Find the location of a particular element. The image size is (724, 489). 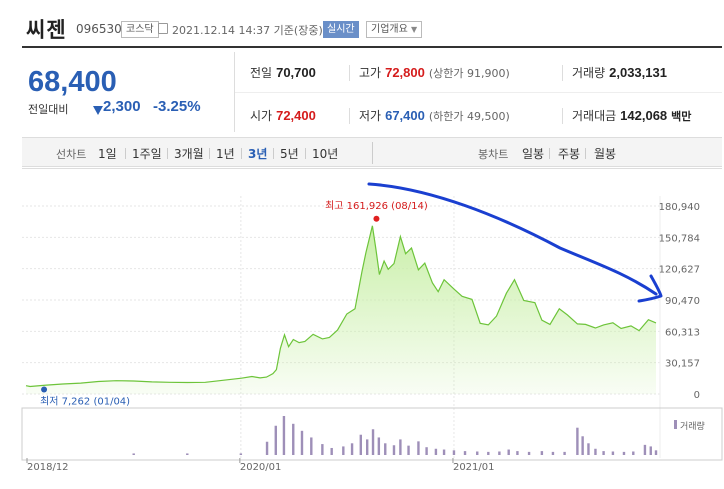

stat-high: 고가 72,800 (상한가 91,900) is located at coordinates (434, 72).